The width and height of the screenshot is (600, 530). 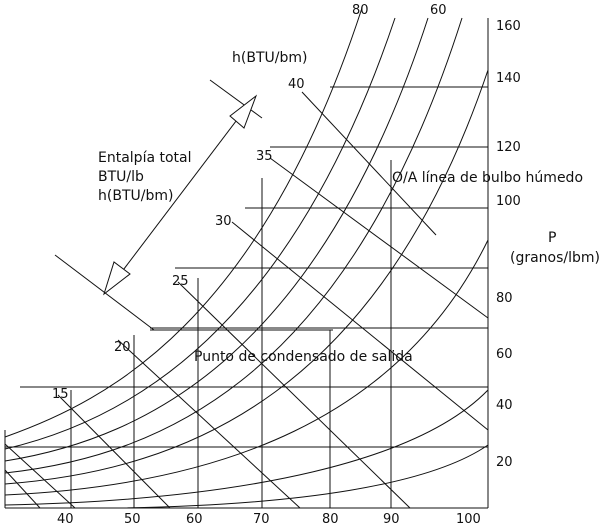 I want to click on enthalpy-tick-15: 15, so click(x=60, y=394).